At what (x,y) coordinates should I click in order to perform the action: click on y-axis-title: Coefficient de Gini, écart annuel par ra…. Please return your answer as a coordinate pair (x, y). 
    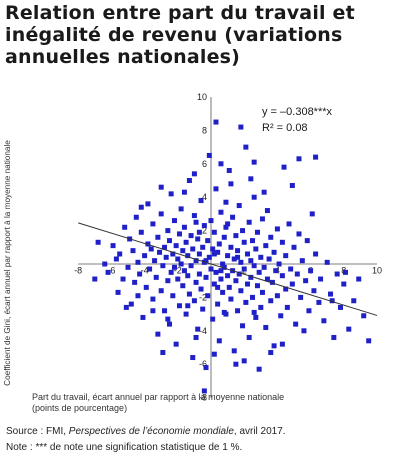
    Looking at the image, I should click on (7, 263).